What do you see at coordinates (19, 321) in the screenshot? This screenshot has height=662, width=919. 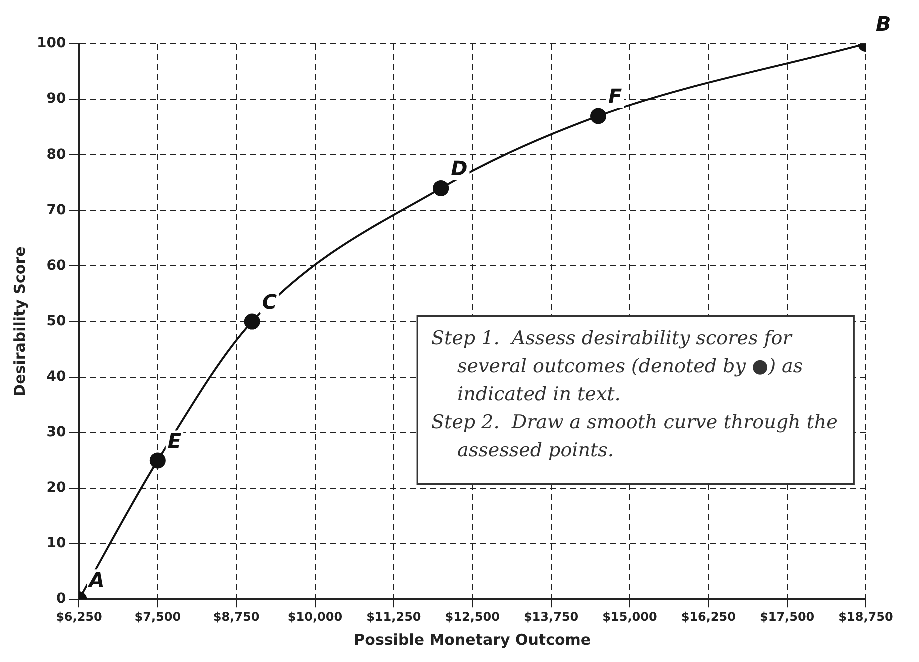 I see `y-axis-title: Desirability Score` at bounding box center [19, 321].